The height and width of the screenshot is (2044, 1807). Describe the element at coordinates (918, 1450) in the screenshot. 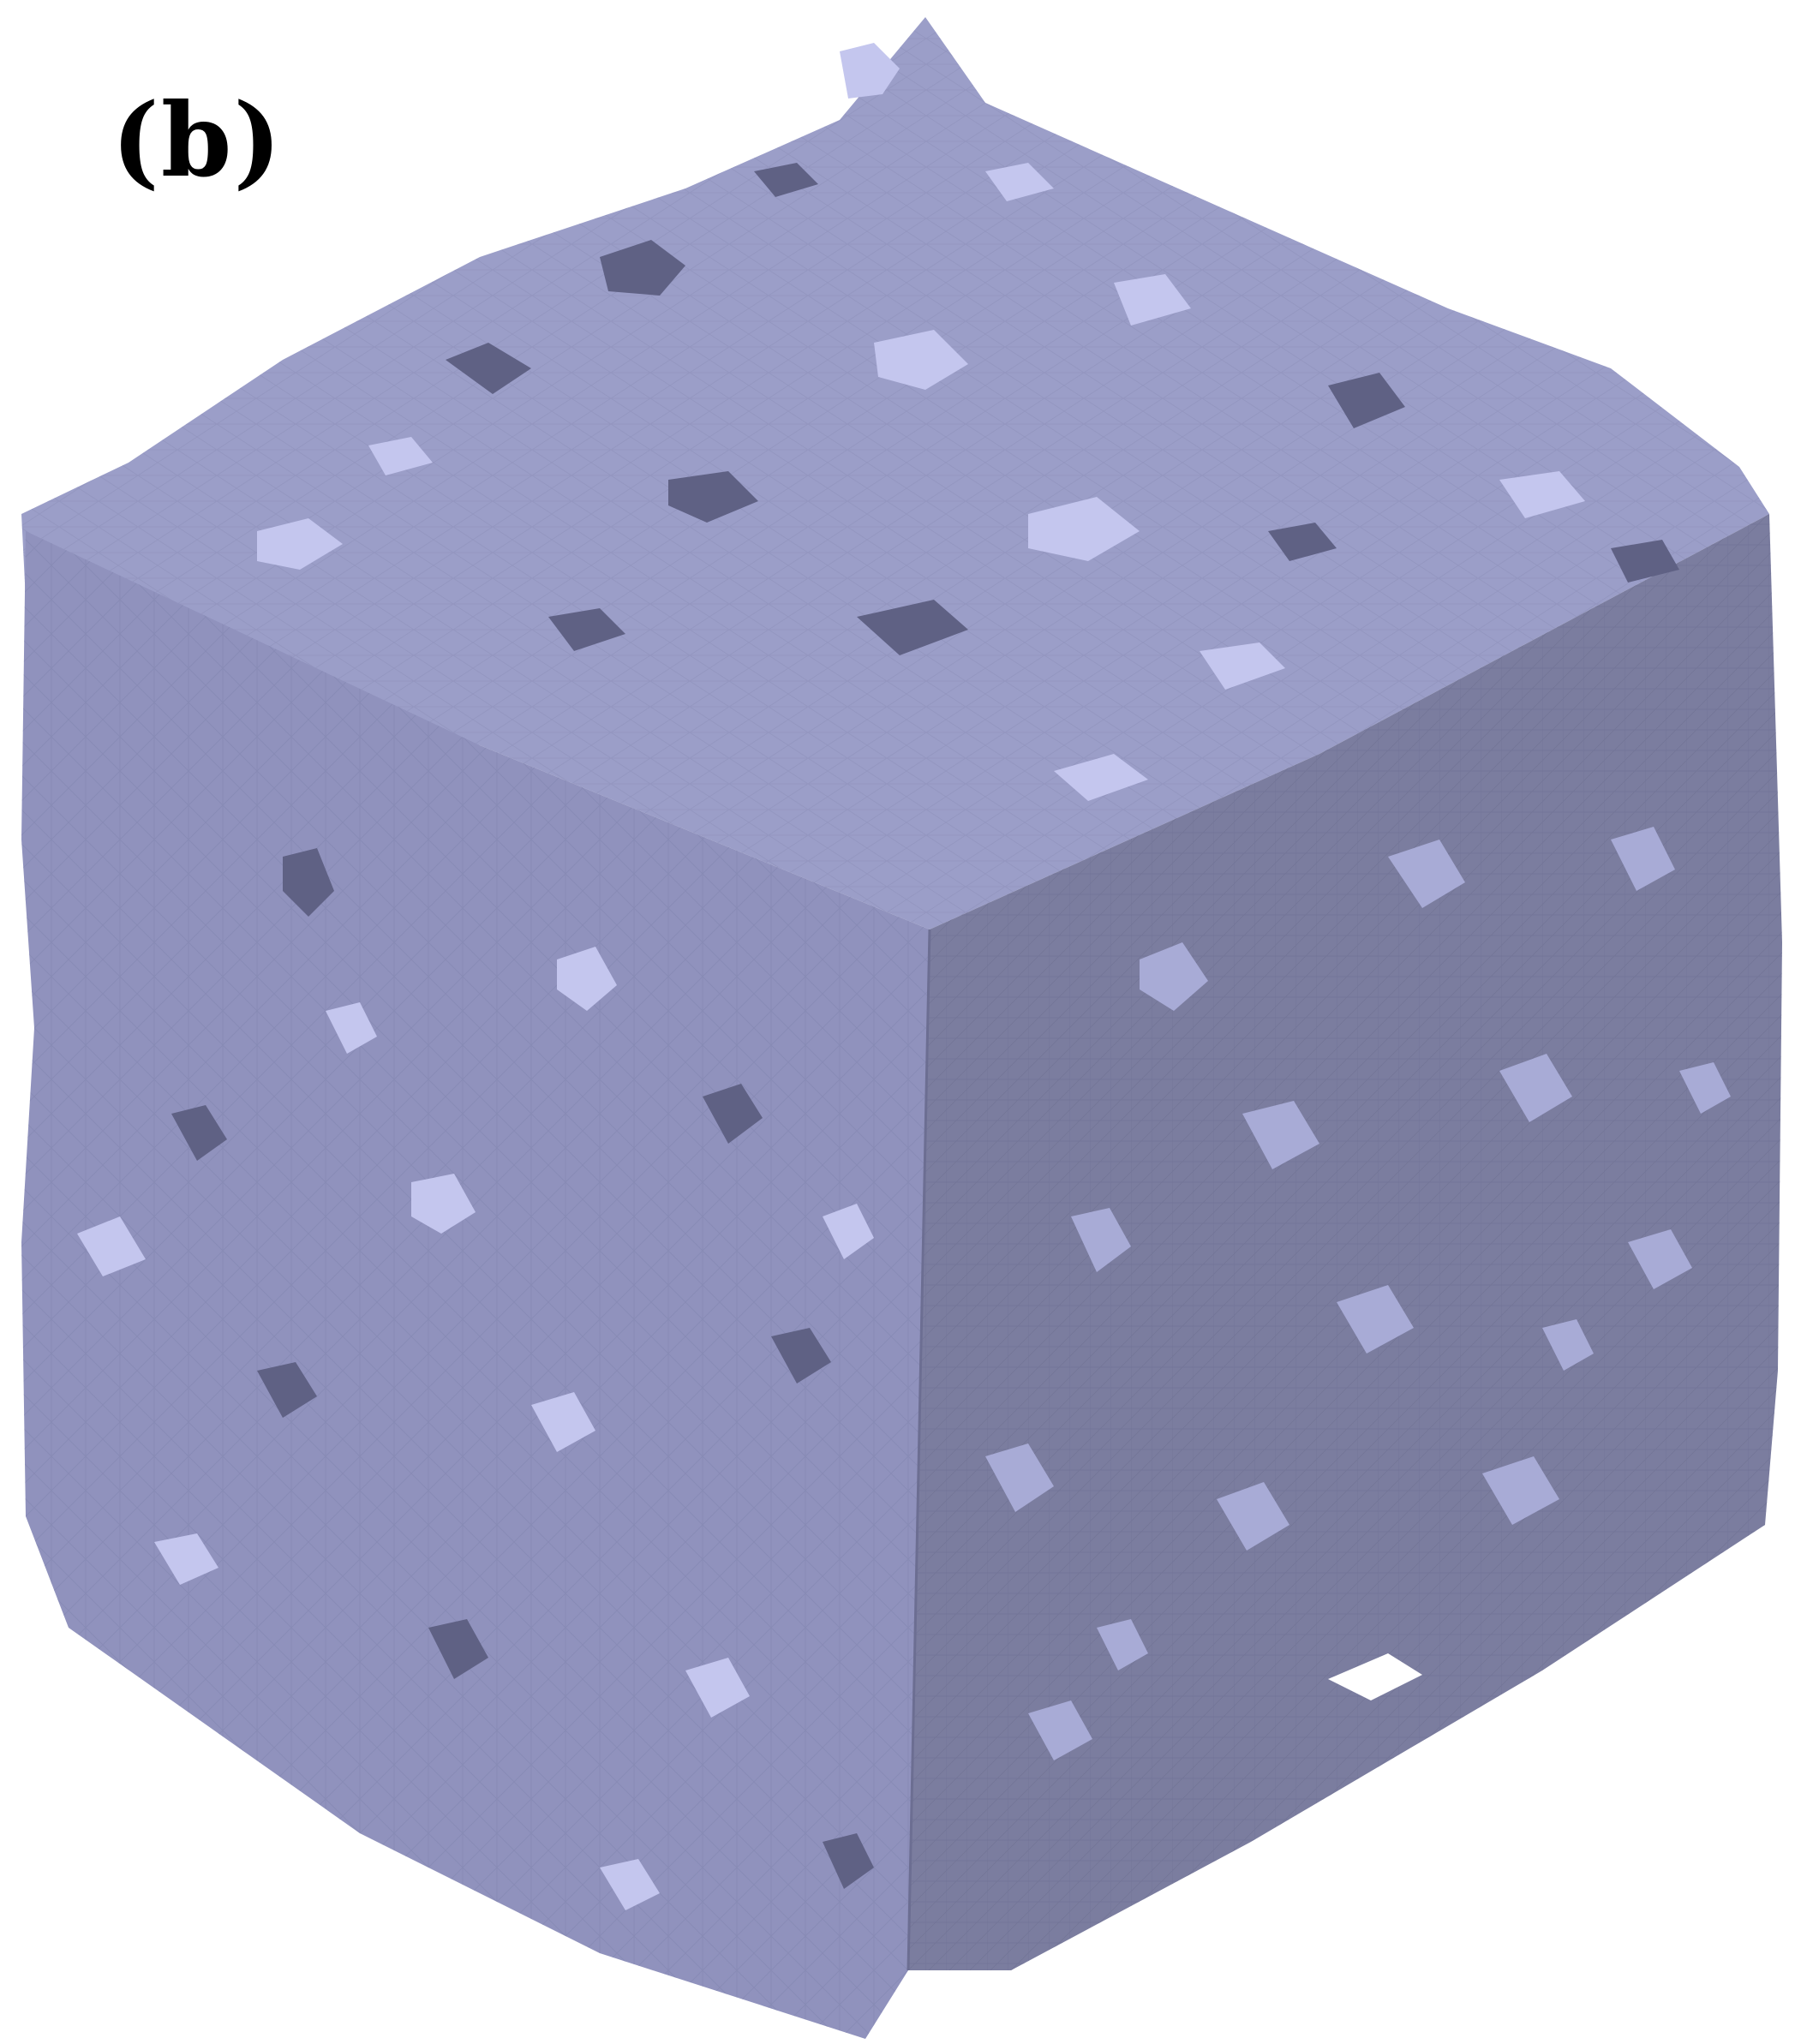

I see `cube-front-edge` at that location.